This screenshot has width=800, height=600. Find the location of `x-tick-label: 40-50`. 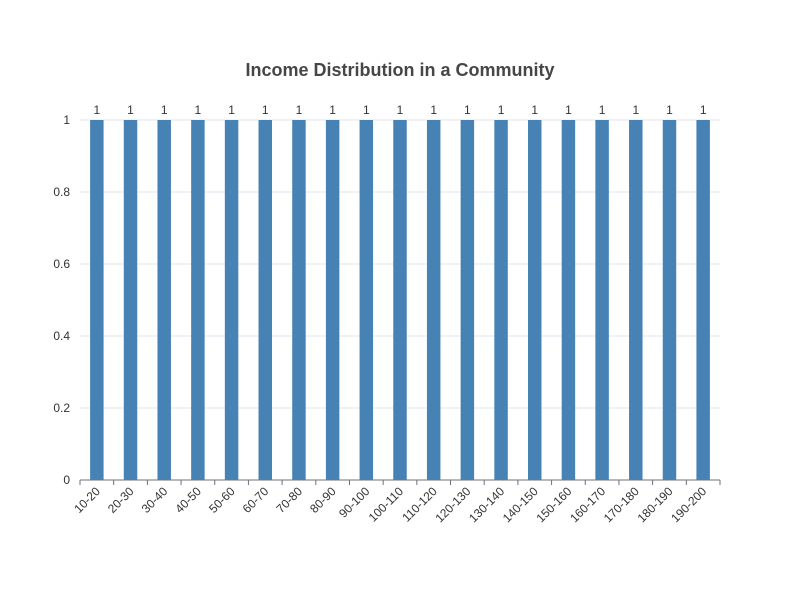

x-tick-label: 40-50 is located at coordinates (188, 500).